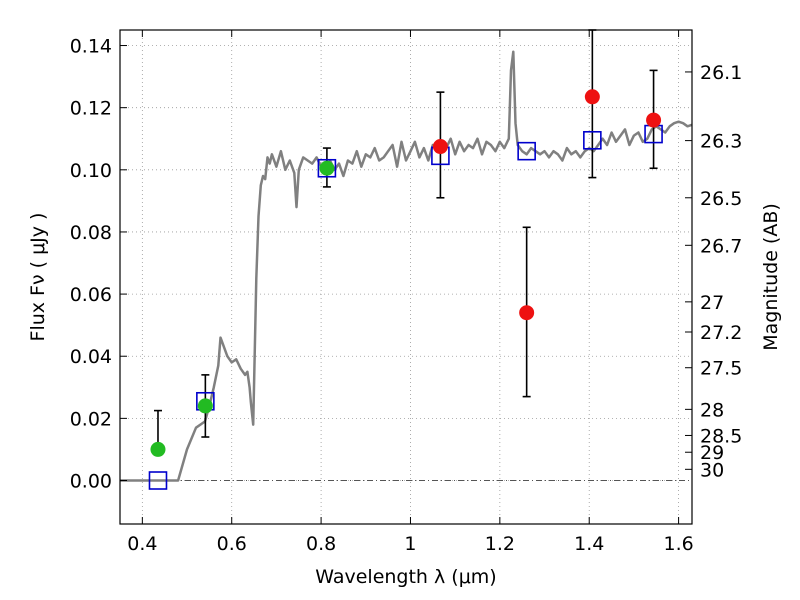  Describe the element at coordinates (321, 544) in the screenshot. I see `x-tick-label: 0.8` at that location.